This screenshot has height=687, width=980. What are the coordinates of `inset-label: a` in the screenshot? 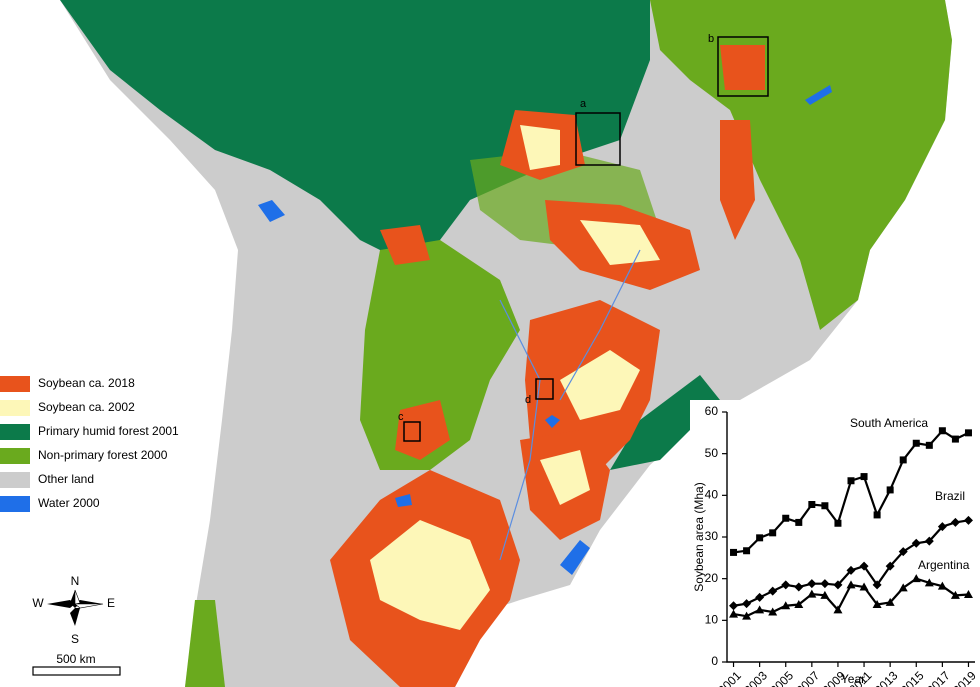 It's located at (583, 104).